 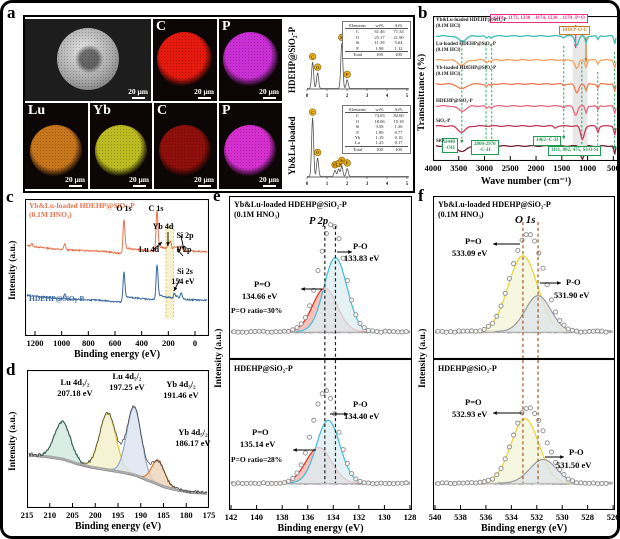 What do you see at coordinates (588, 168) in the screenshot?
I see `tick-label: 1000` at bounding box center [588, 168].